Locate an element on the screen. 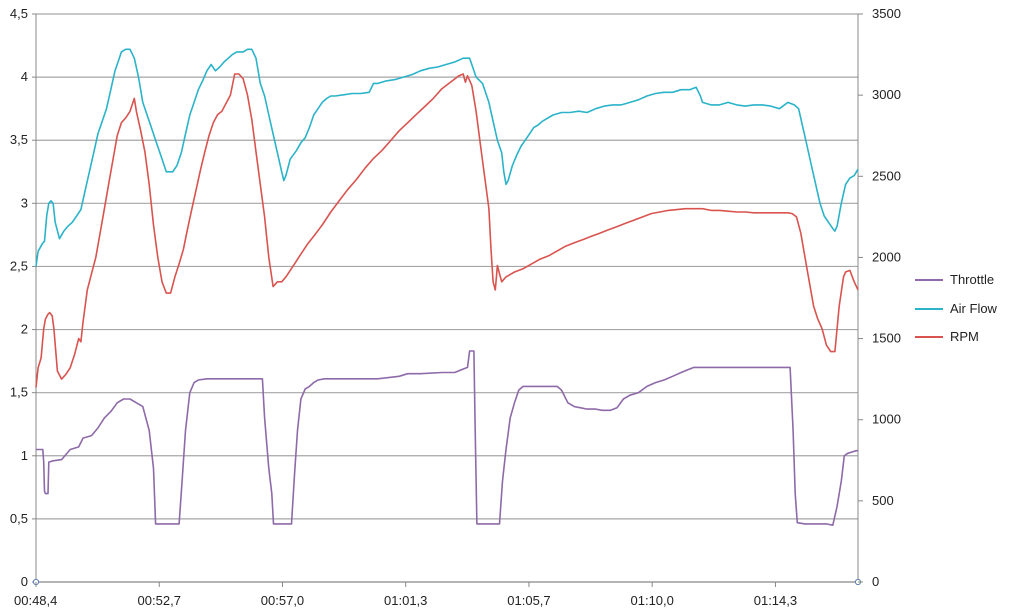 The image size is (1012, 616). right-tick-label: 3500 is located at coordinates (886, 13).